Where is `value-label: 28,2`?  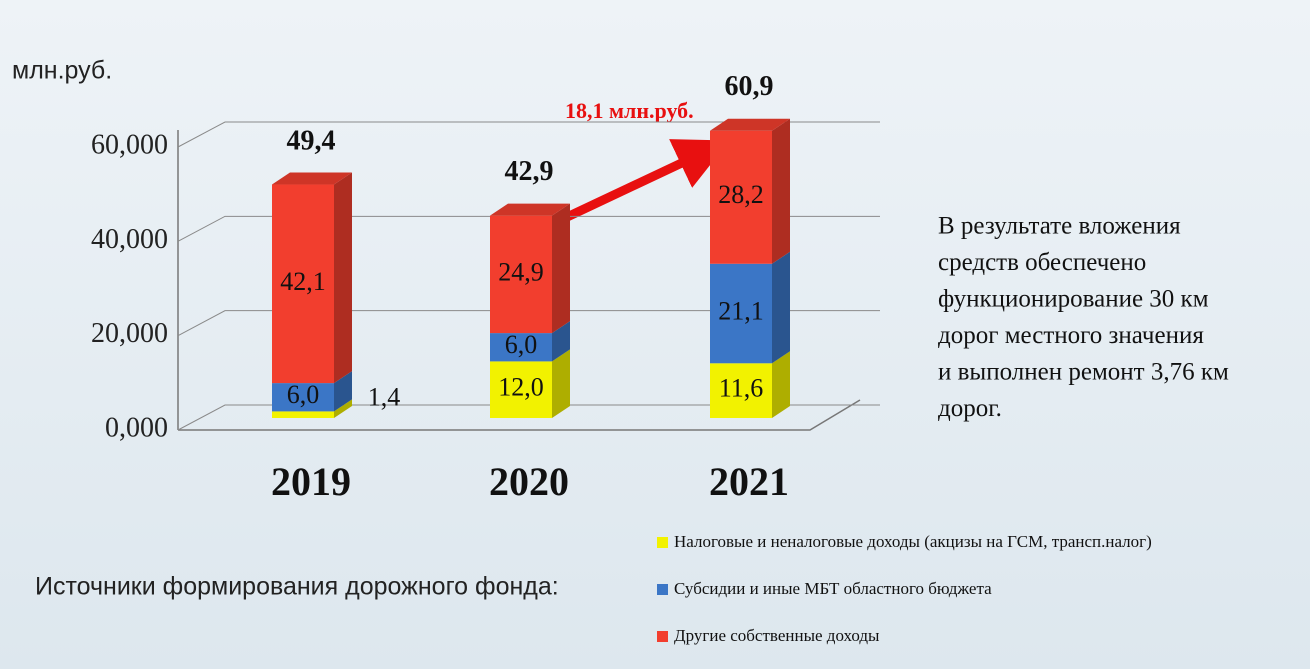
value-label: 28,2 is located at coordinates (741, 194).